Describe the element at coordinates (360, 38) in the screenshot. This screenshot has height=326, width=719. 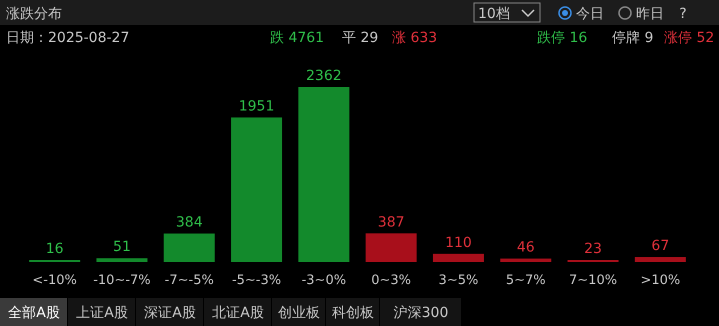
I see `text: 平 29` at that location.